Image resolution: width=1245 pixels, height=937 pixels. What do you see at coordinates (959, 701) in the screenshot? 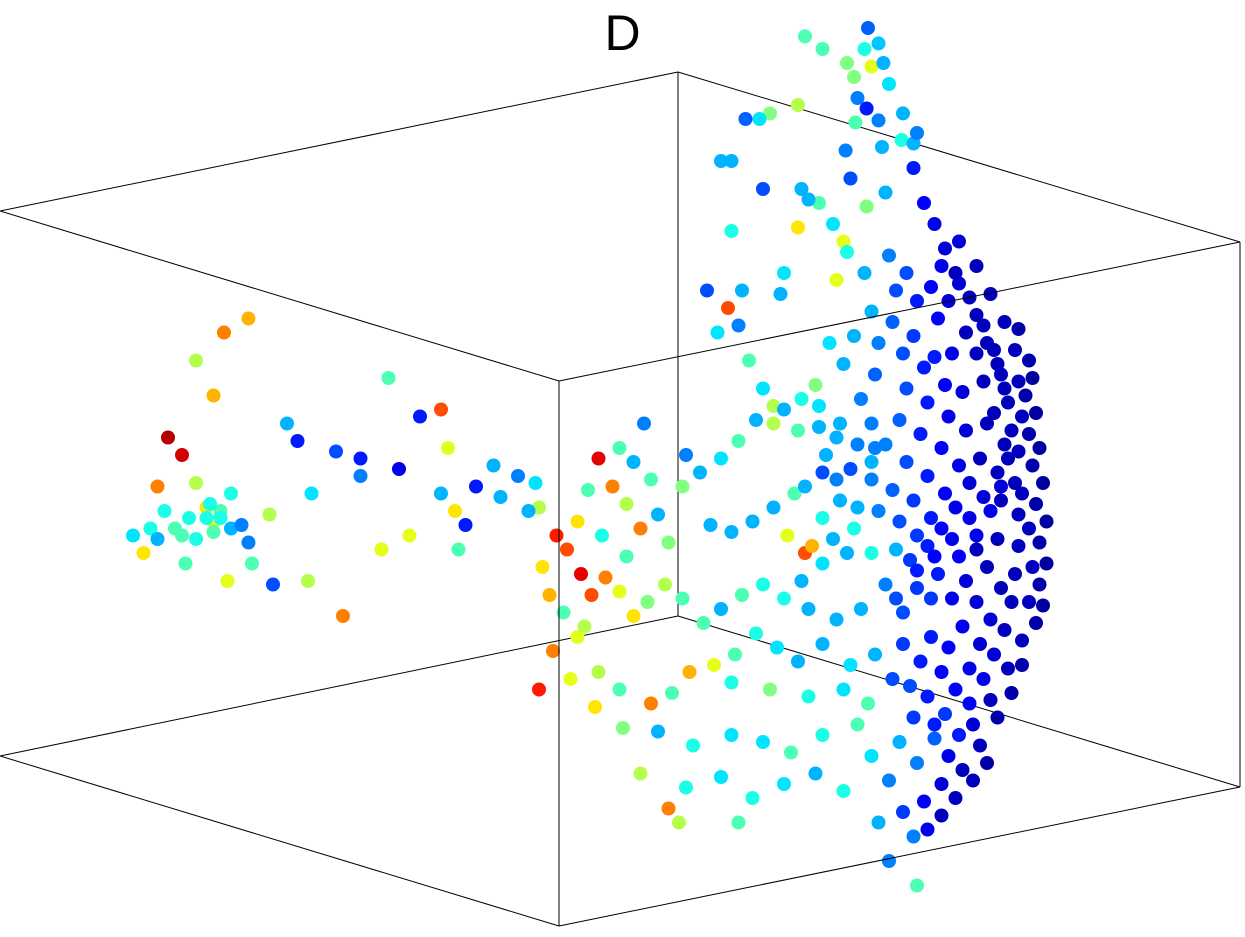
I see `box-edge-back-bottom-right` at bounding box center [959, 701].